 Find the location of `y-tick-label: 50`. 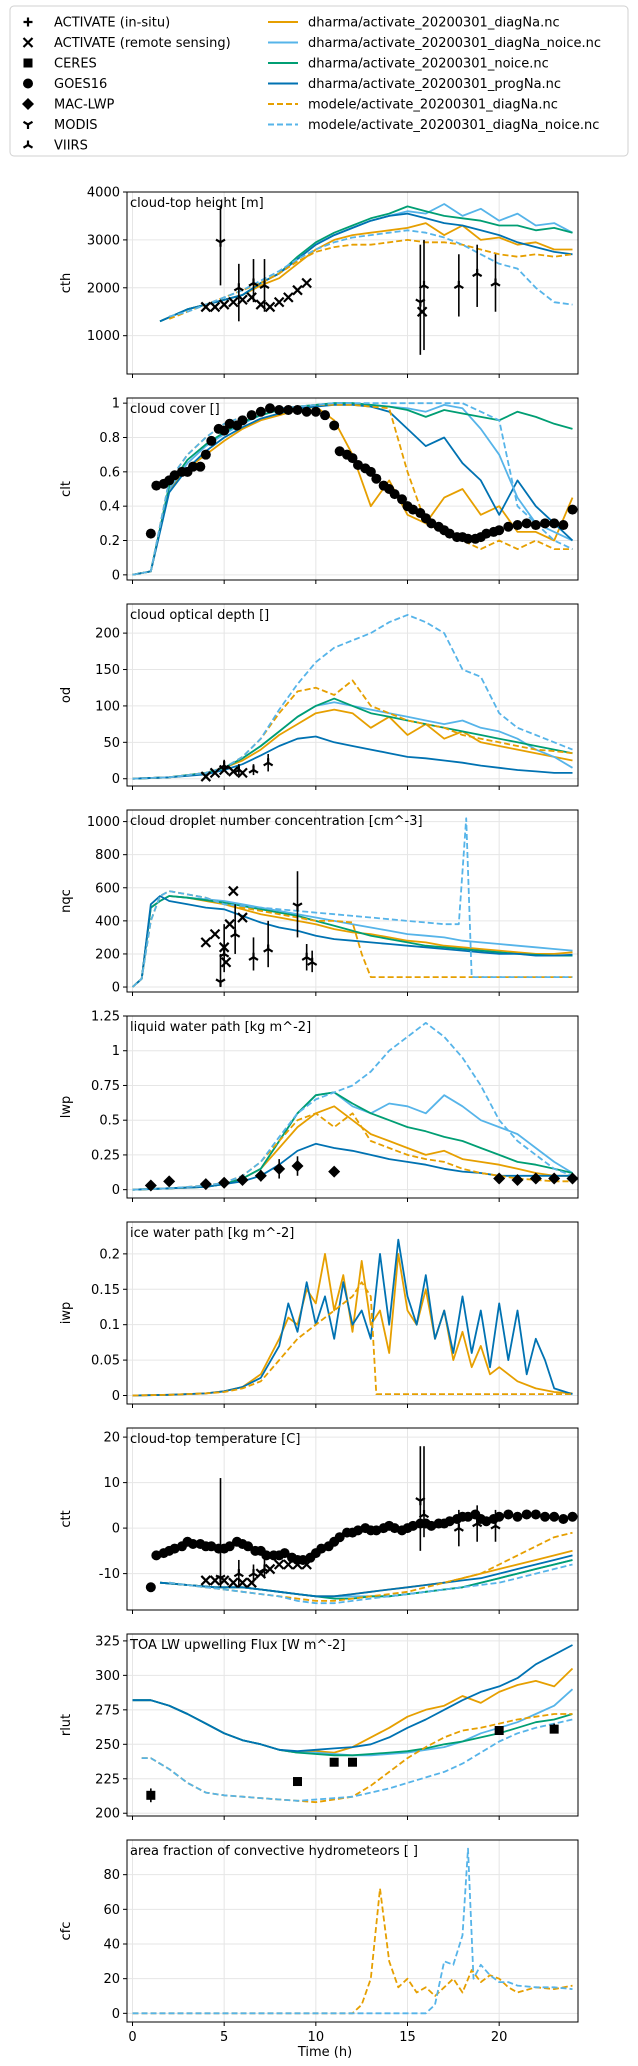

y-tick-label: 50 is located at coordinates (111, 743).